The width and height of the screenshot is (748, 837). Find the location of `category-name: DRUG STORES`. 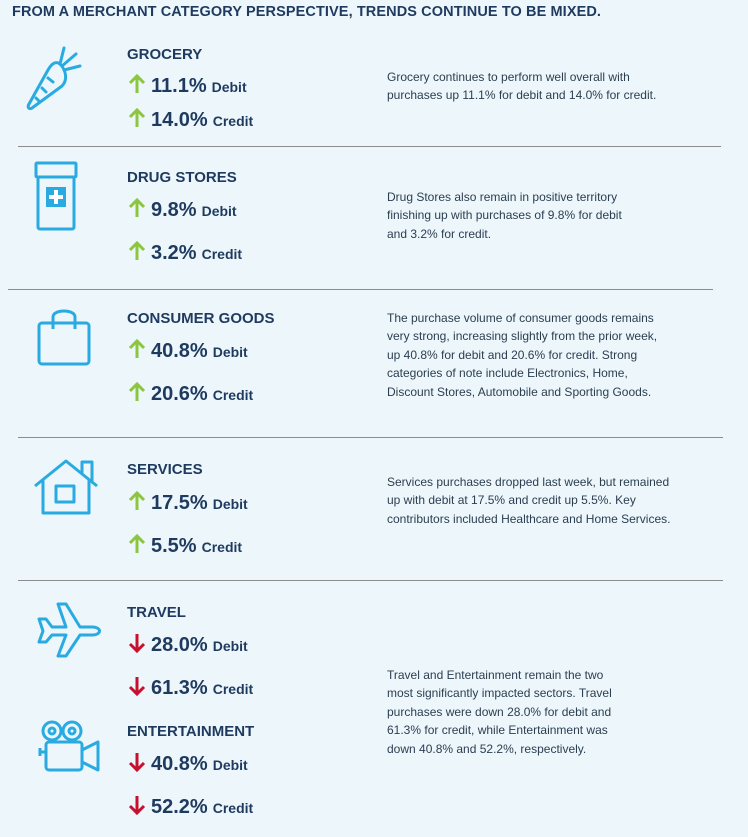

category-name: DRUG STORES is located at coordinates (182, 177).